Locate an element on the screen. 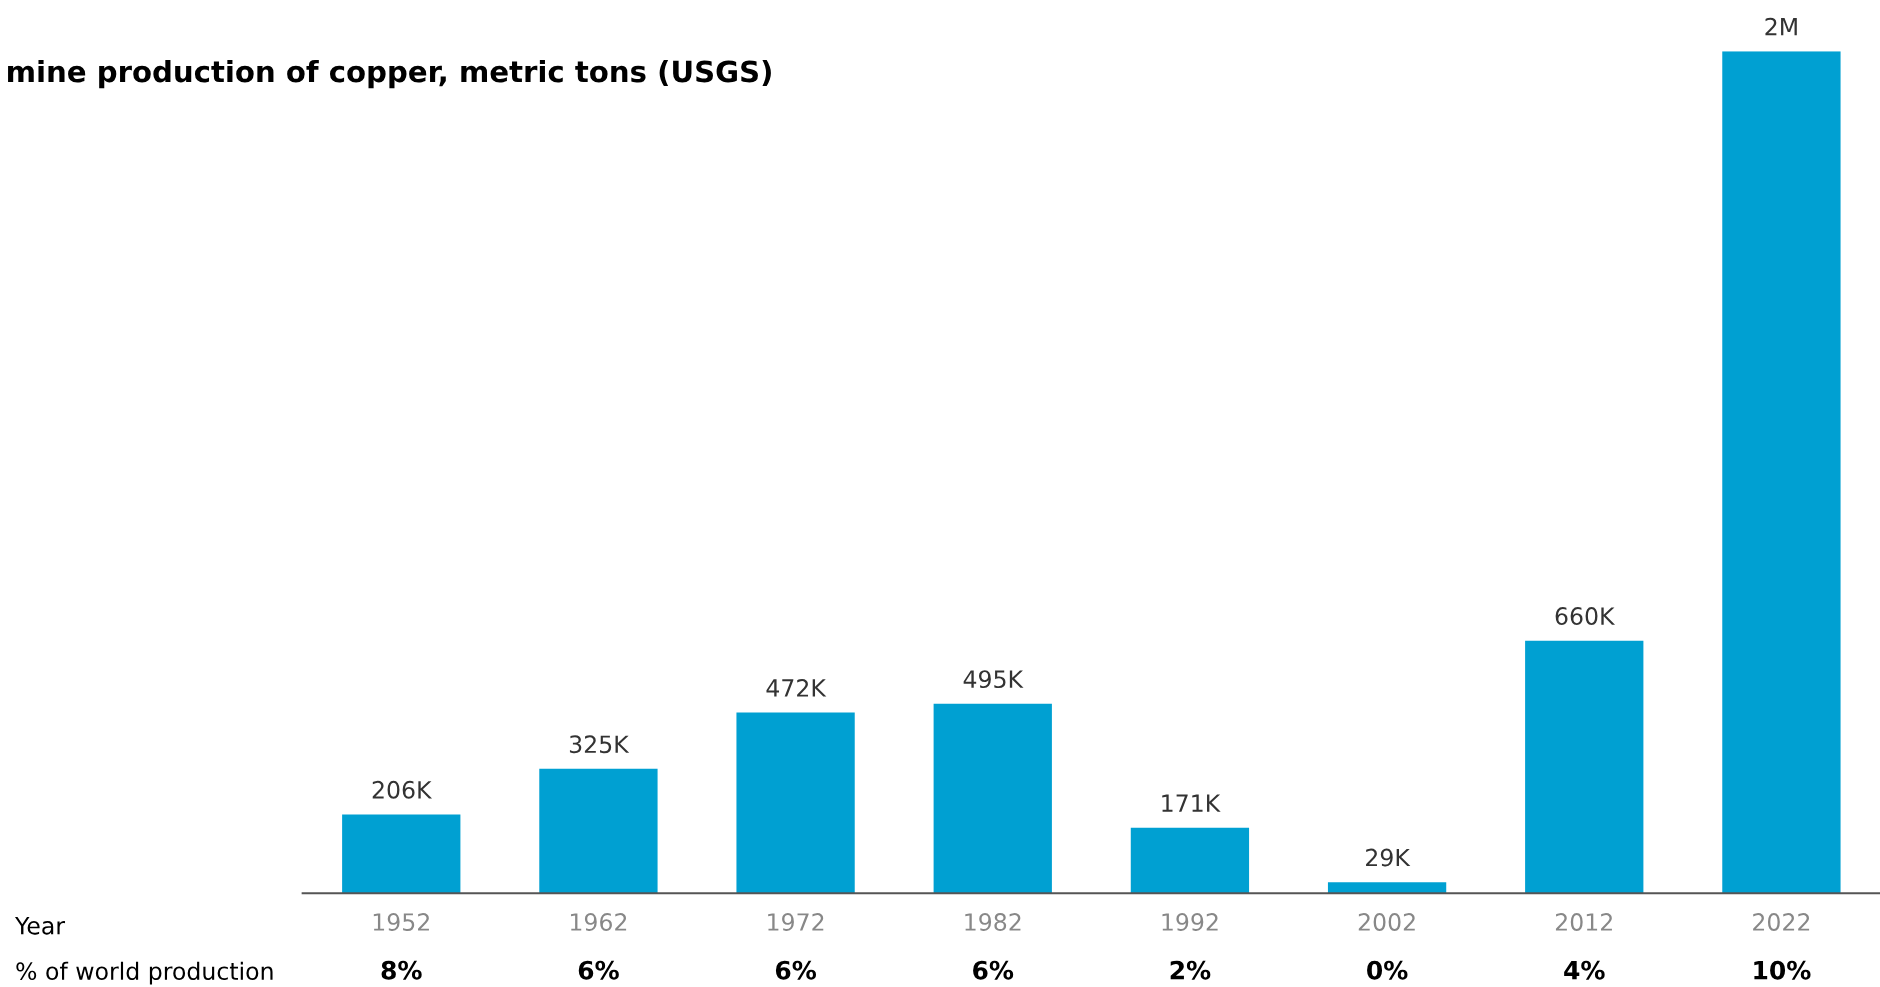 The width and height of the screenshot is (1880, 987). x-tick-label: 1952 is located at coordinates (401, 922).